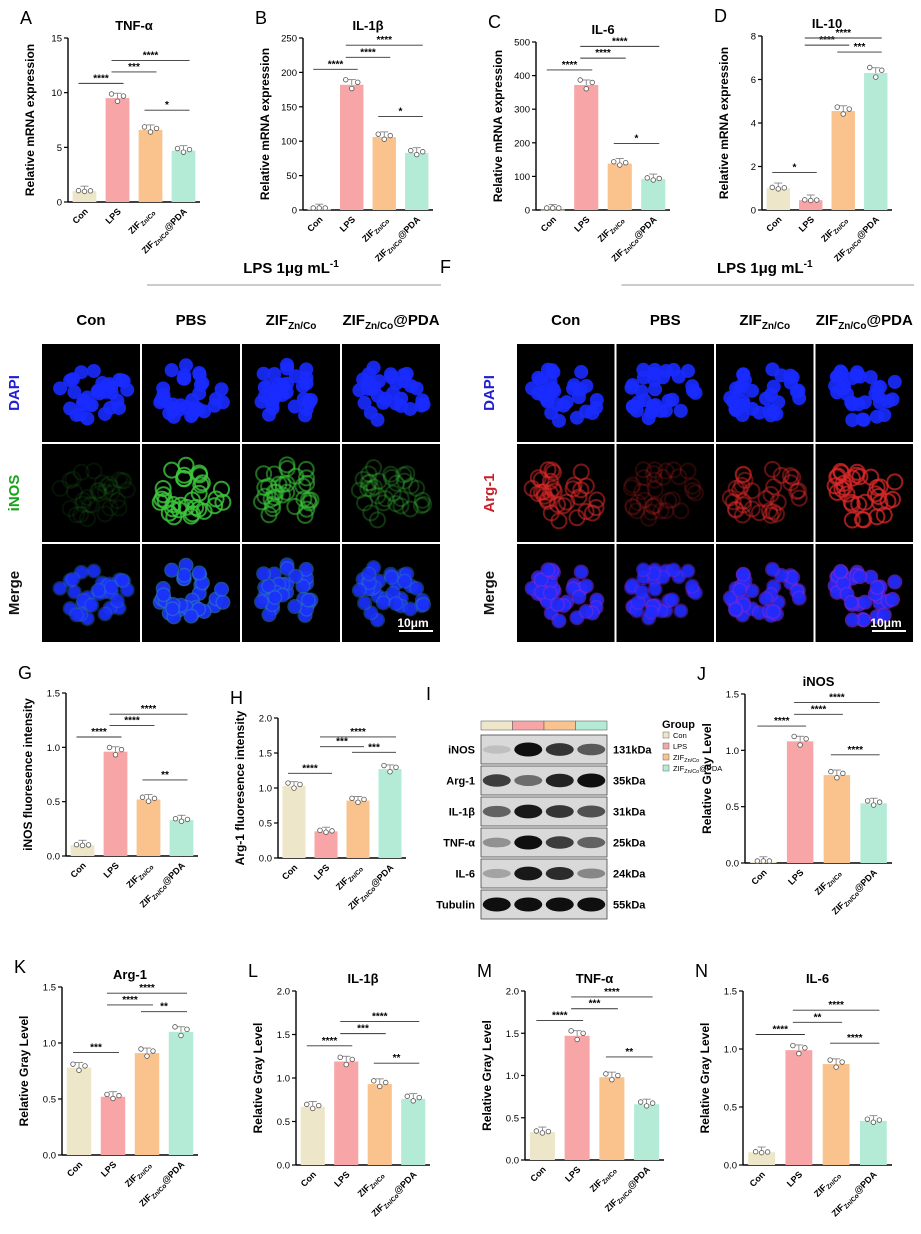 This screenshot has height=1234, width=921. I want to click on y-axis-label: Relative Gray Level, so click(24, 1071).